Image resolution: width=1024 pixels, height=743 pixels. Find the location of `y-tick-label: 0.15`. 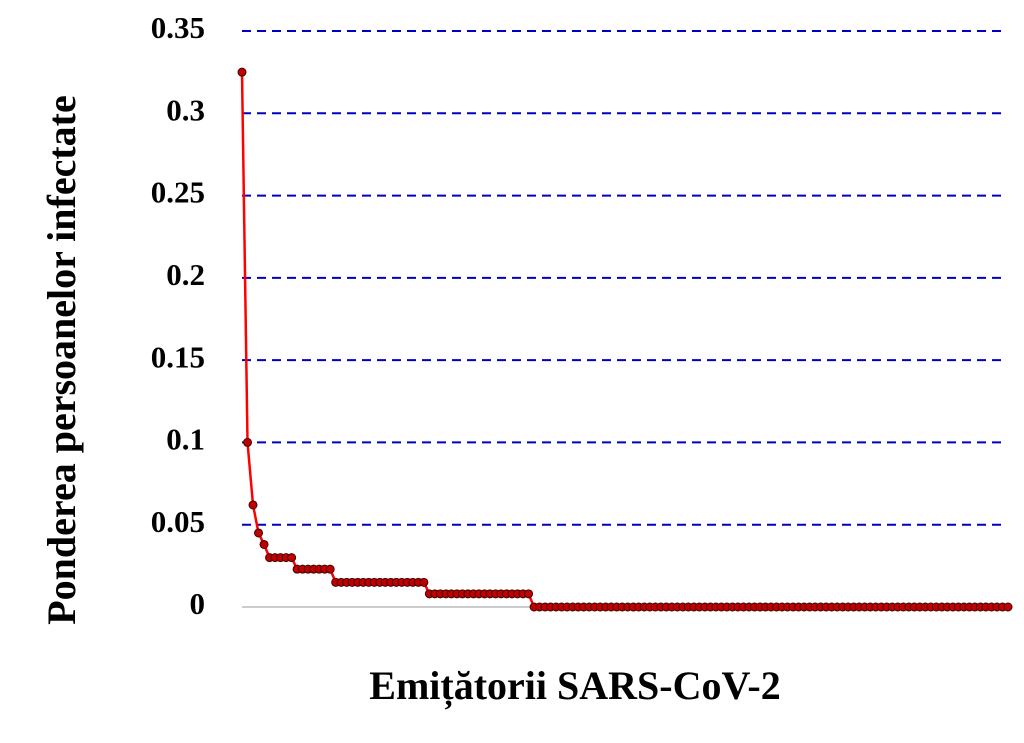

y-tick-label: 0.15 is located at coordinates (178, 356).